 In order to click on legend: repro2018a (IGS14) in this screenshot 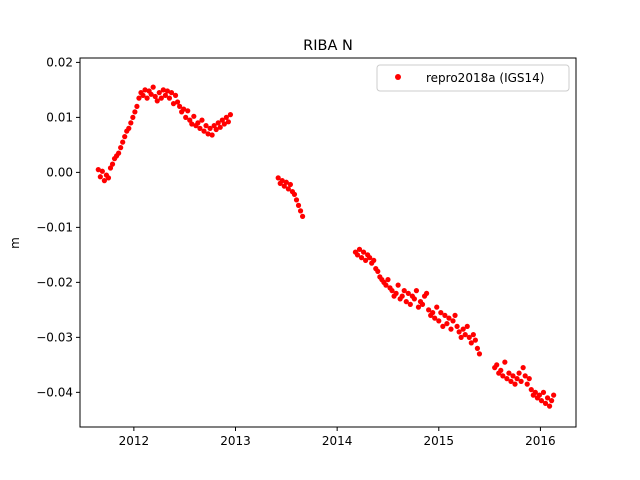, I will do `click(473, 78)`.